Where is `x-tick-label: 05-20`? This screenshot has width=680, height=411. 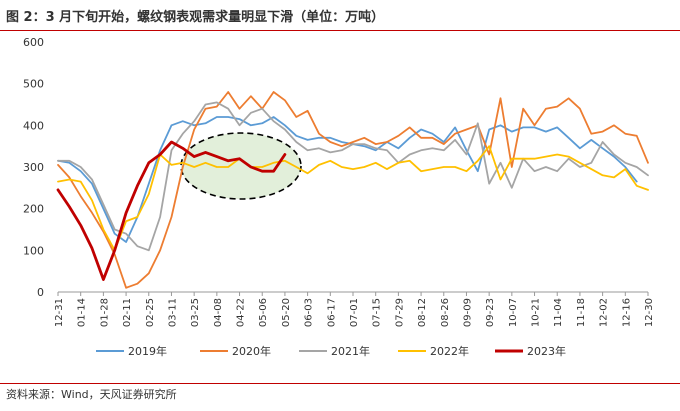 x-tick-label: 05-20 is located at coordinates (286, 312).